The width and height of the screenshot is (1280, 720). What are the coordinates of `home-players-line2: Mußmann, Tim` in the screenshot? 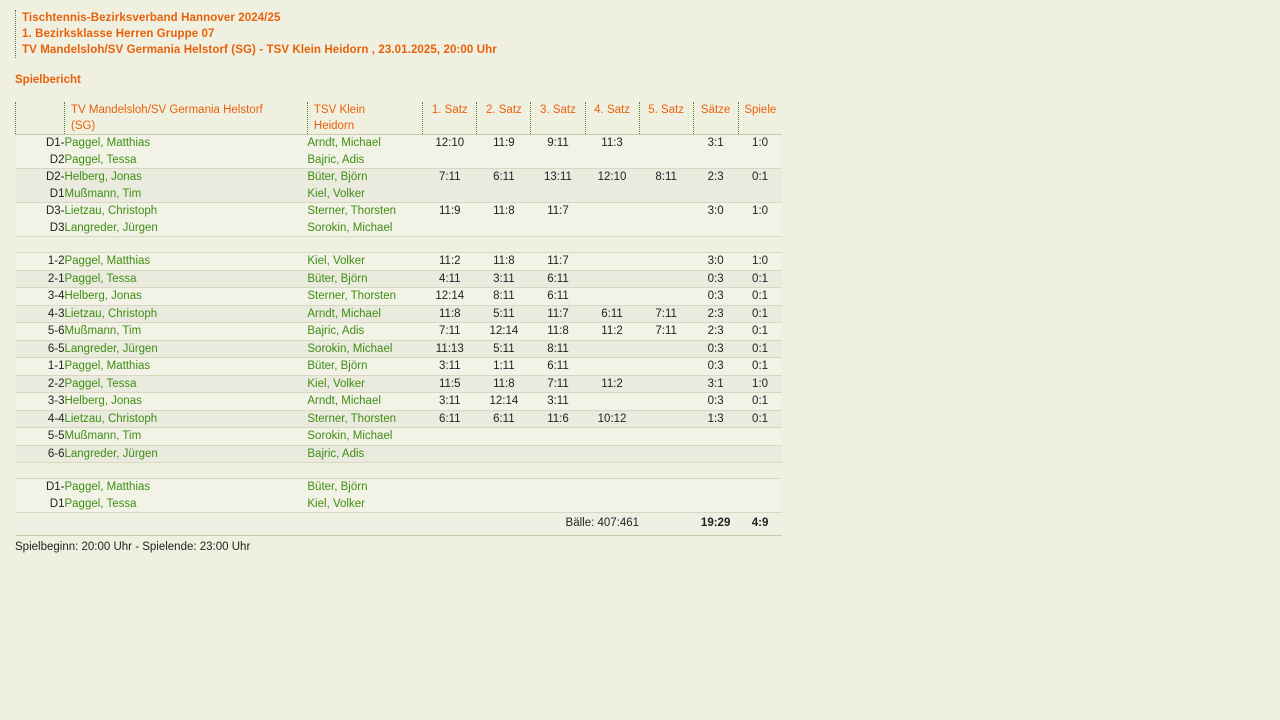 It's located at (103, 193).